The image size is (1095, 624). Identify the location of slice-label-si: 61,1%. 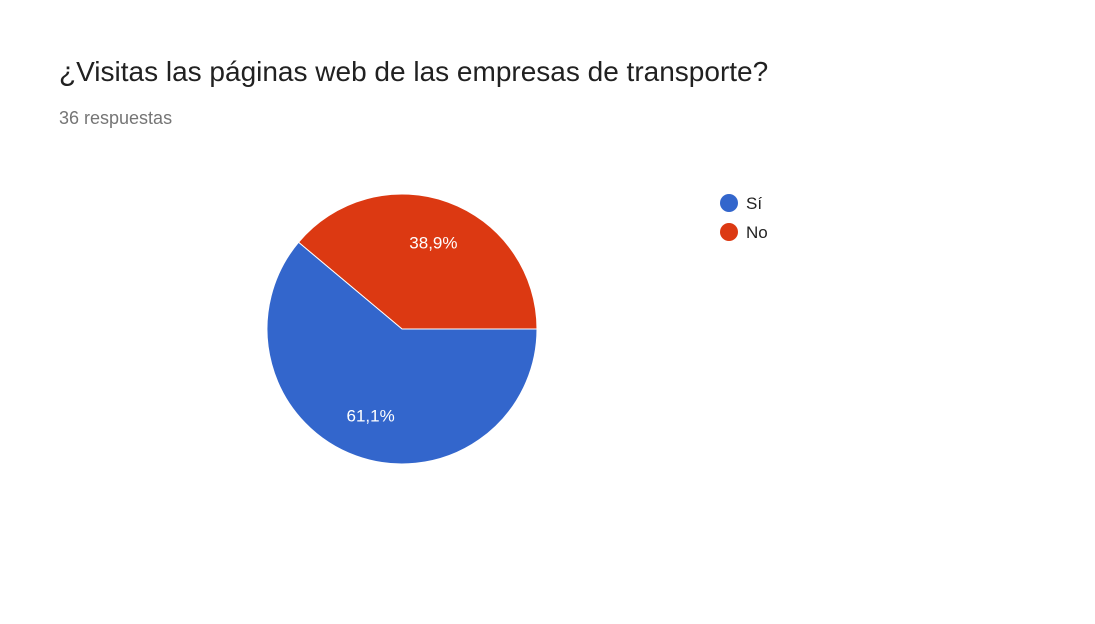
(370, 415).